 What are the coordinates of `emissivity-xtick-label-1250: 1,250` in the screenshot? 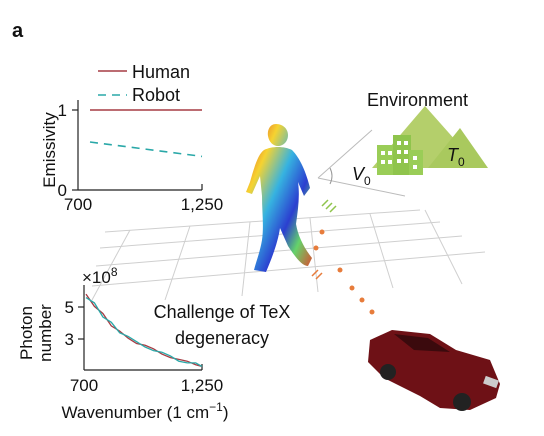 It's located at (202, 204).